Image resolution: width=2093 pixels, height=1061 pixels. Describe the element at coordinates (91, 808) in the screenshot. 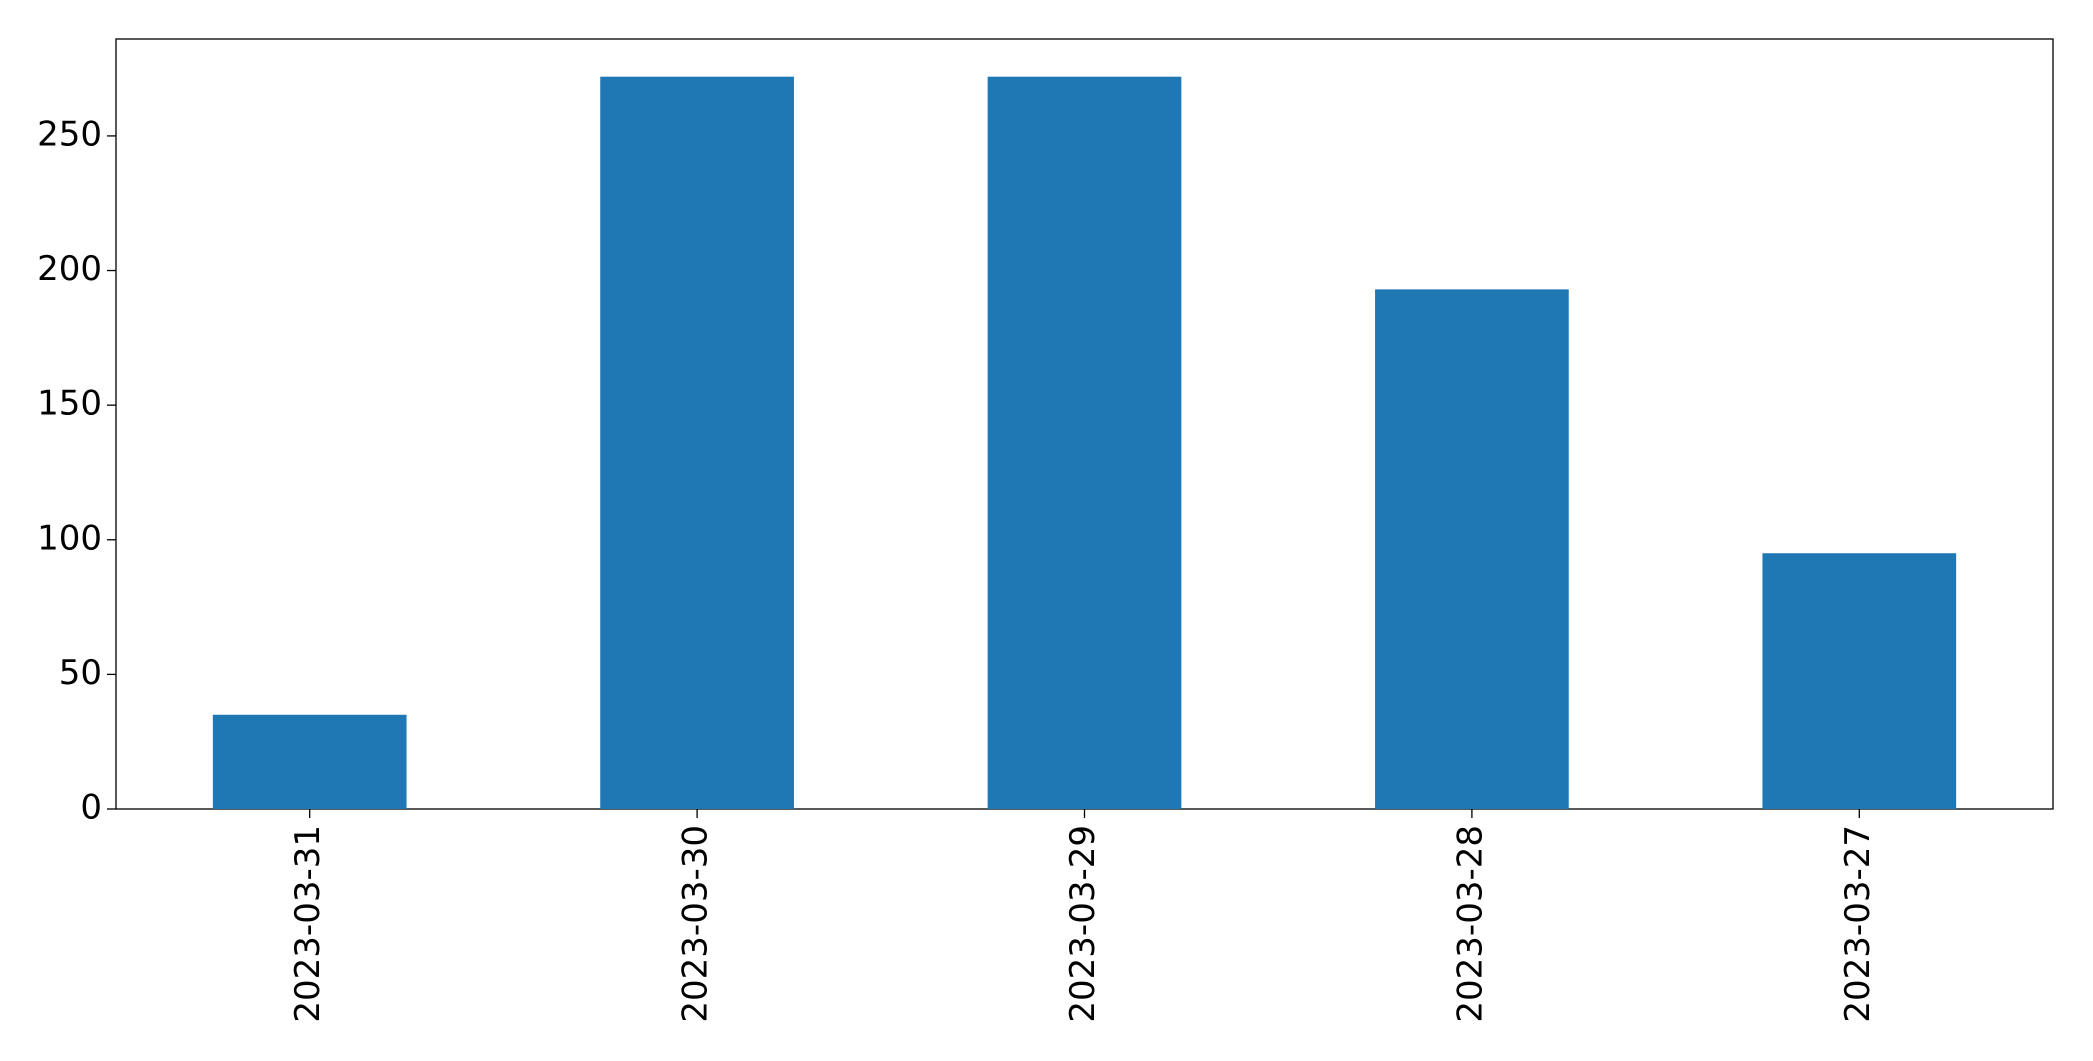

I see `y-tick-label: 0` at that location.